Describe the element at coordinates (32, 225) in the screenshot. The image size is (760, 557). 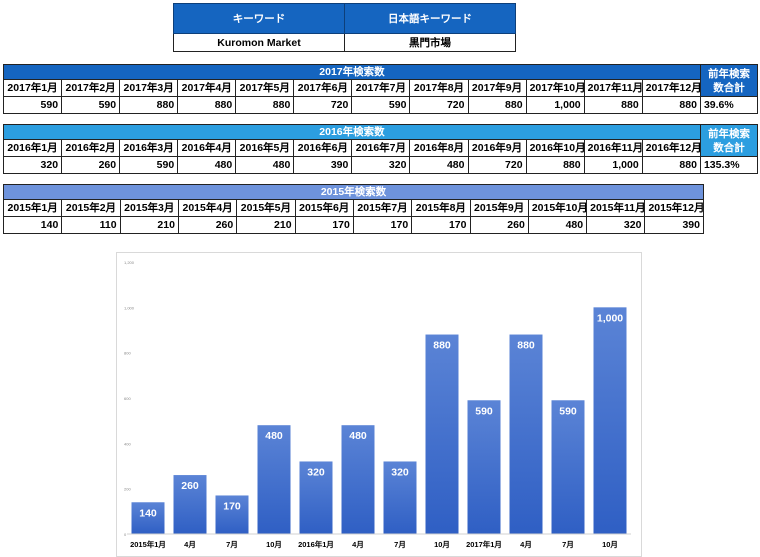
I see `month-value: 140` at that location.